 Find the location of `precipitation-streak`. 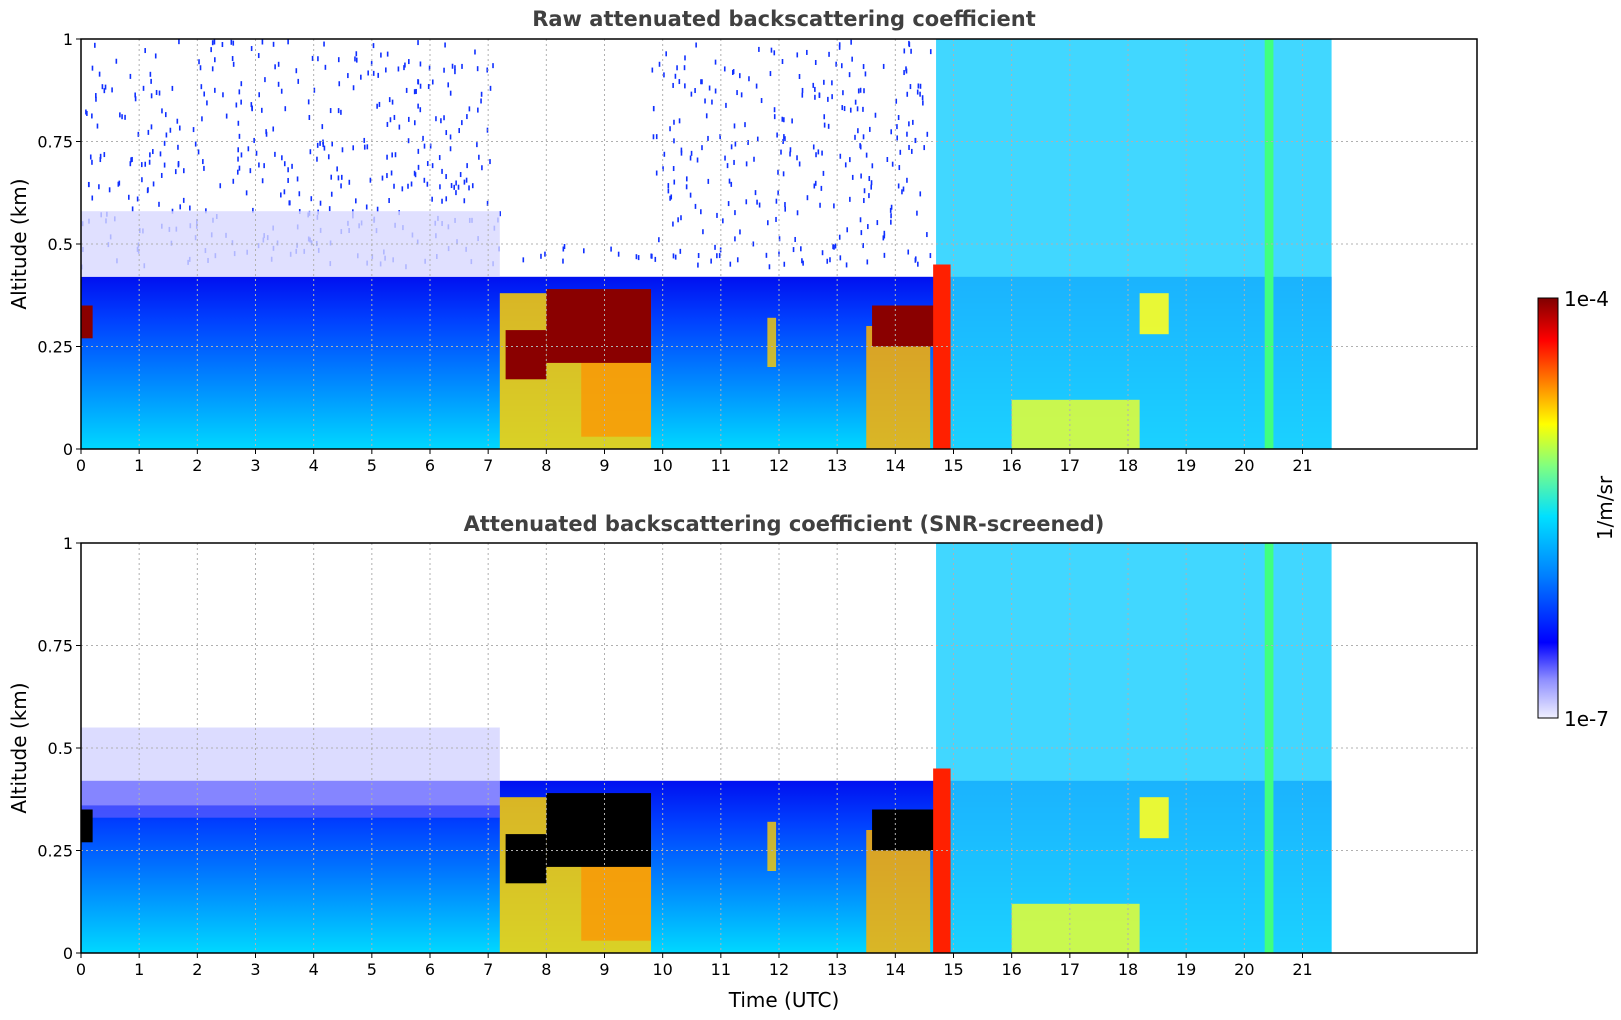

precipitation-streak is located at coordinates (942, 860).